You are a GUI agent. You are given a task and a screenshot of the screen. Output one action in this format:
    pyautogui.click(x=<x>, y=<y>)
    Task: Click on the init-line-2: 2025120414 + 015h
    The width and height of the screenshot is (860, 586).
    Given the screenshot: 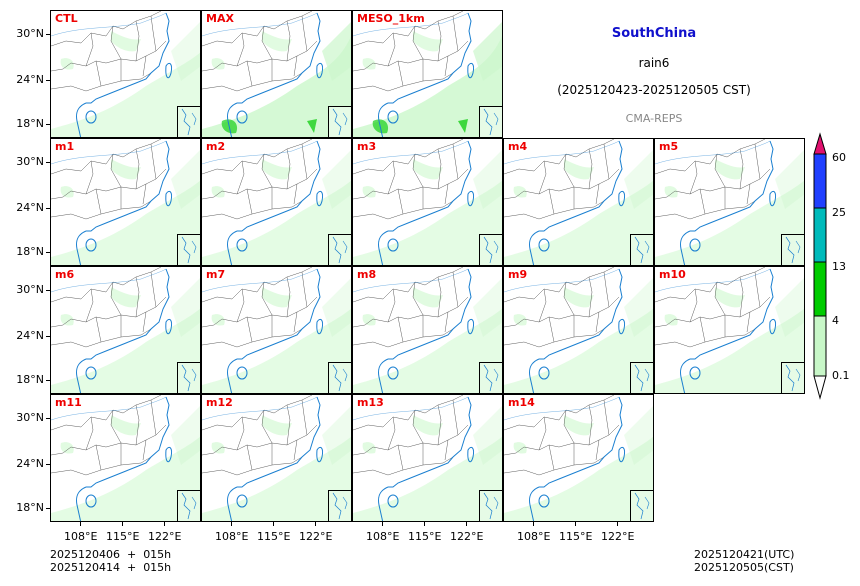 What is the action you would take?
    pyautogui.click(x=111, y=567)
    